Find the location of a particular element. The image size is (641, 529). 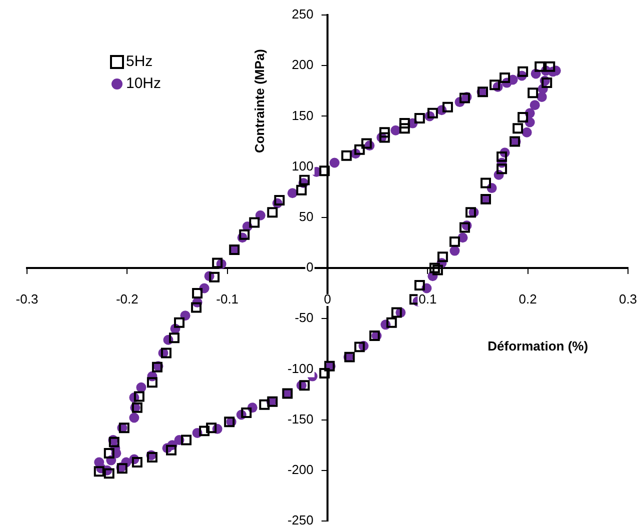

x-tick-label: 0.1 is located at coordinates (427, 299).